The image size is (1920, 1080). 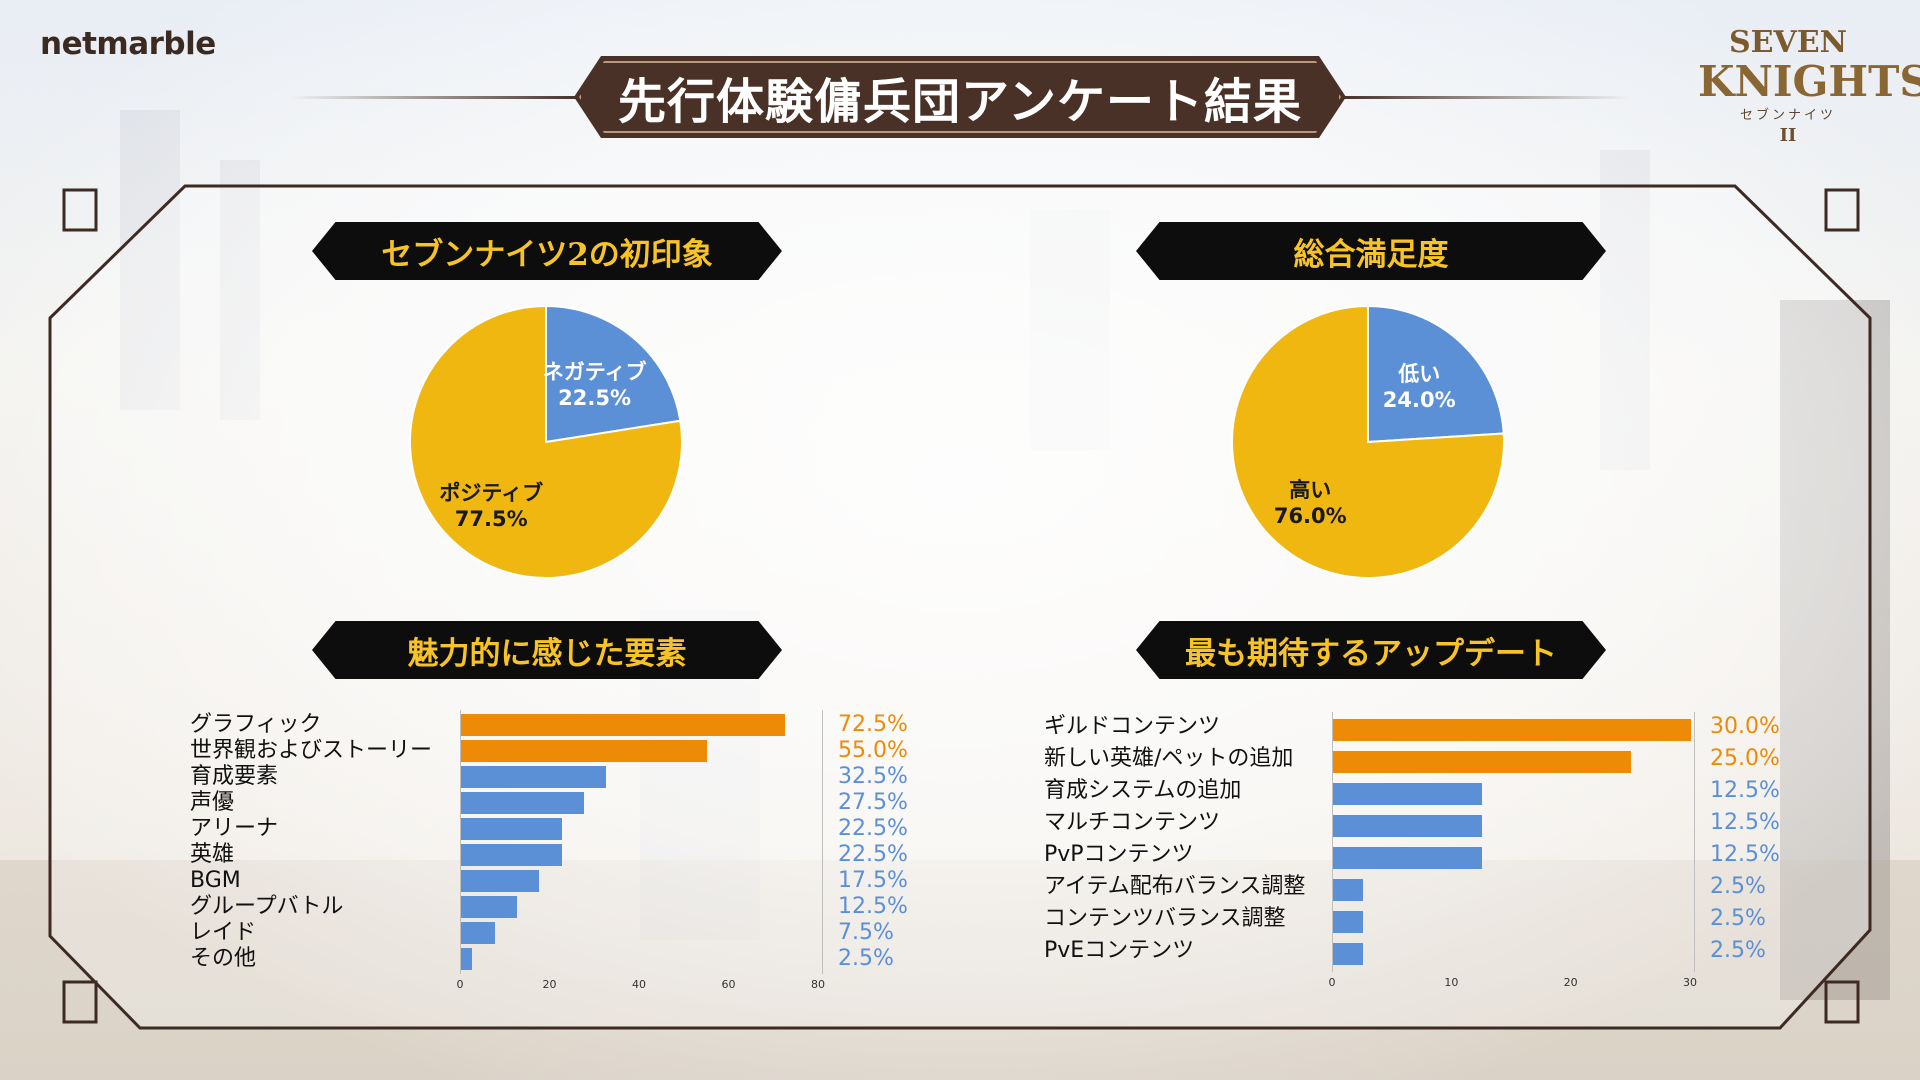 I want to click on bar-category-label: グラフィック, so click(x=256, y=724).